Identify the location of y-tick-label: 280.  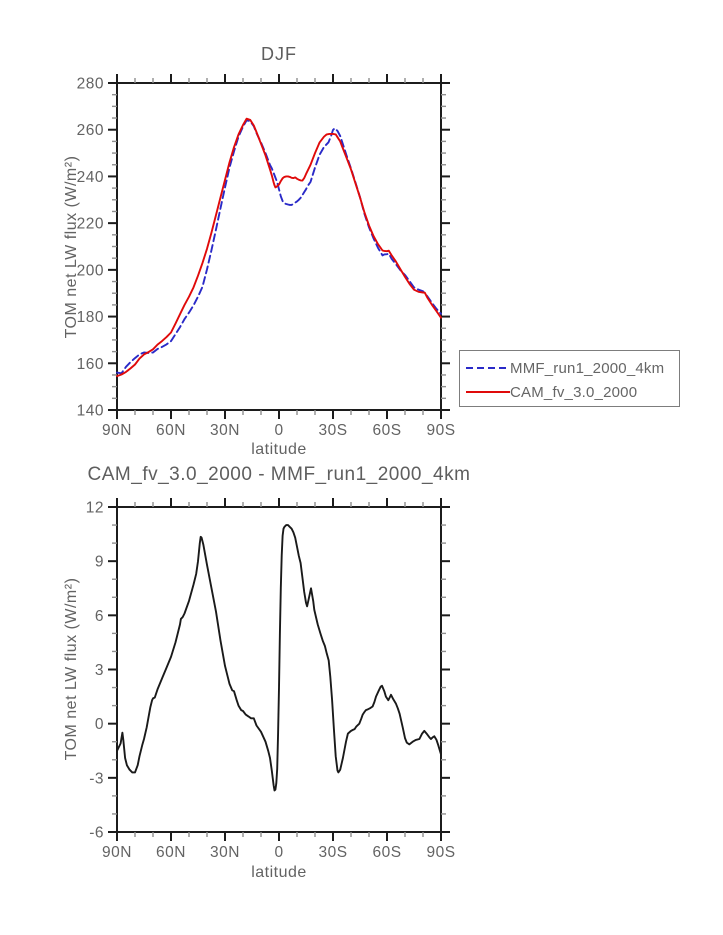
(90, 84).